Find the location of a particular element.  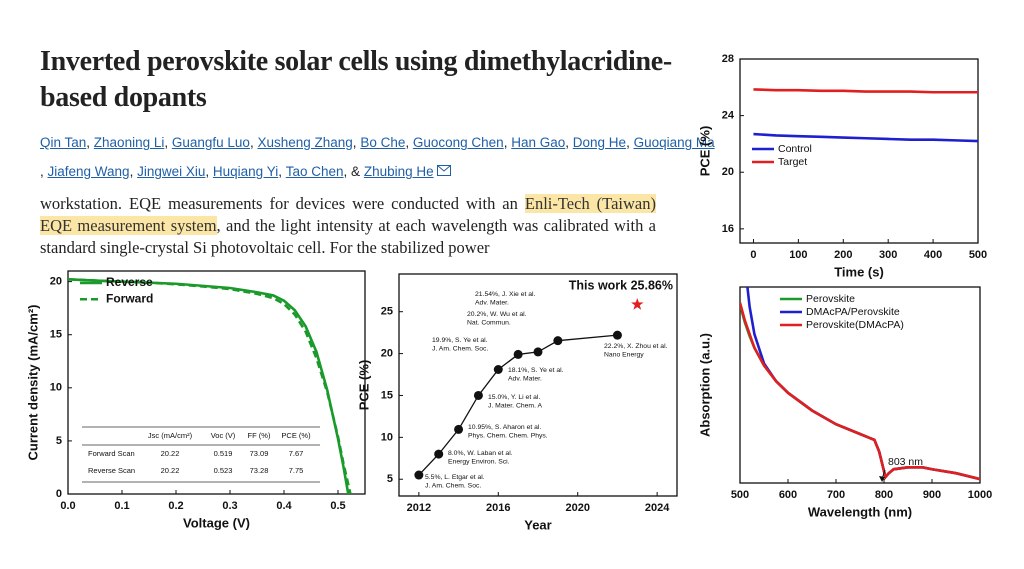

y-tick-label: 24 is located at coordinates (728, 116).